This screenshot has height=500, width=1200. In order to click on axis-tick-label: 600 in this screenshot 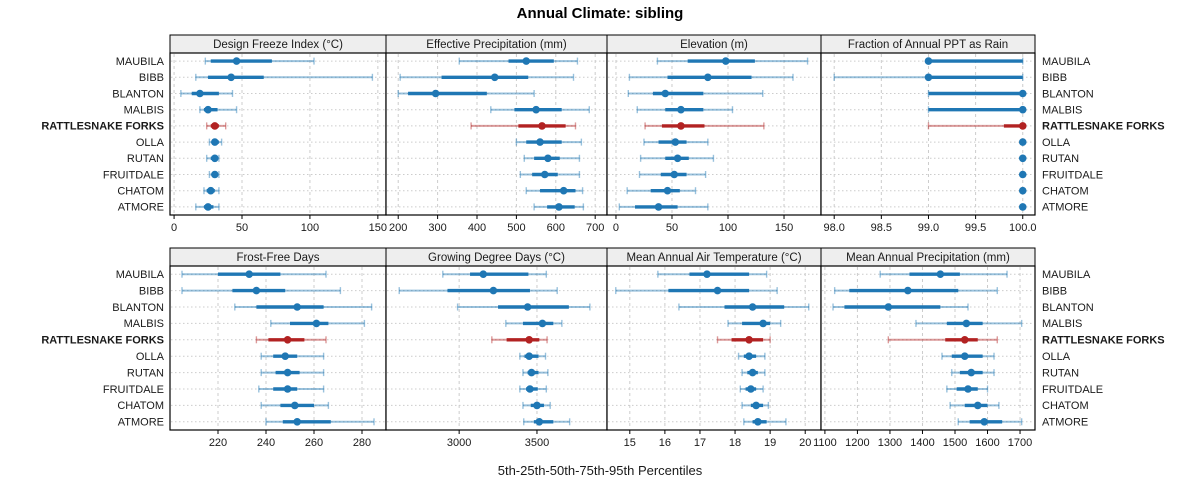, I will do `click(556, 228)`.